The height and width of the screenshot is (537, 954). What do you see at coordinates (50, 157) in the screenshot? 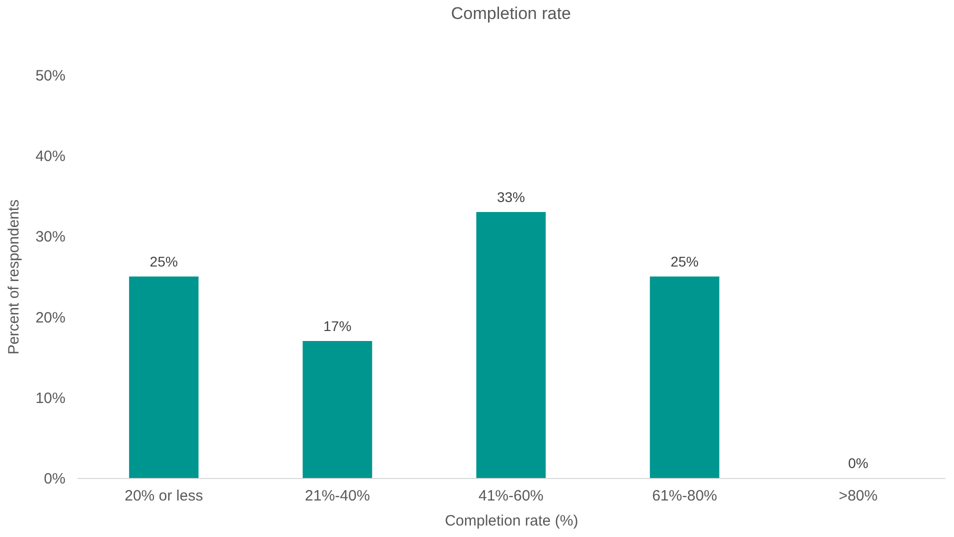
I see `y-tick-label: 40%` at bounding box center [50, 157].